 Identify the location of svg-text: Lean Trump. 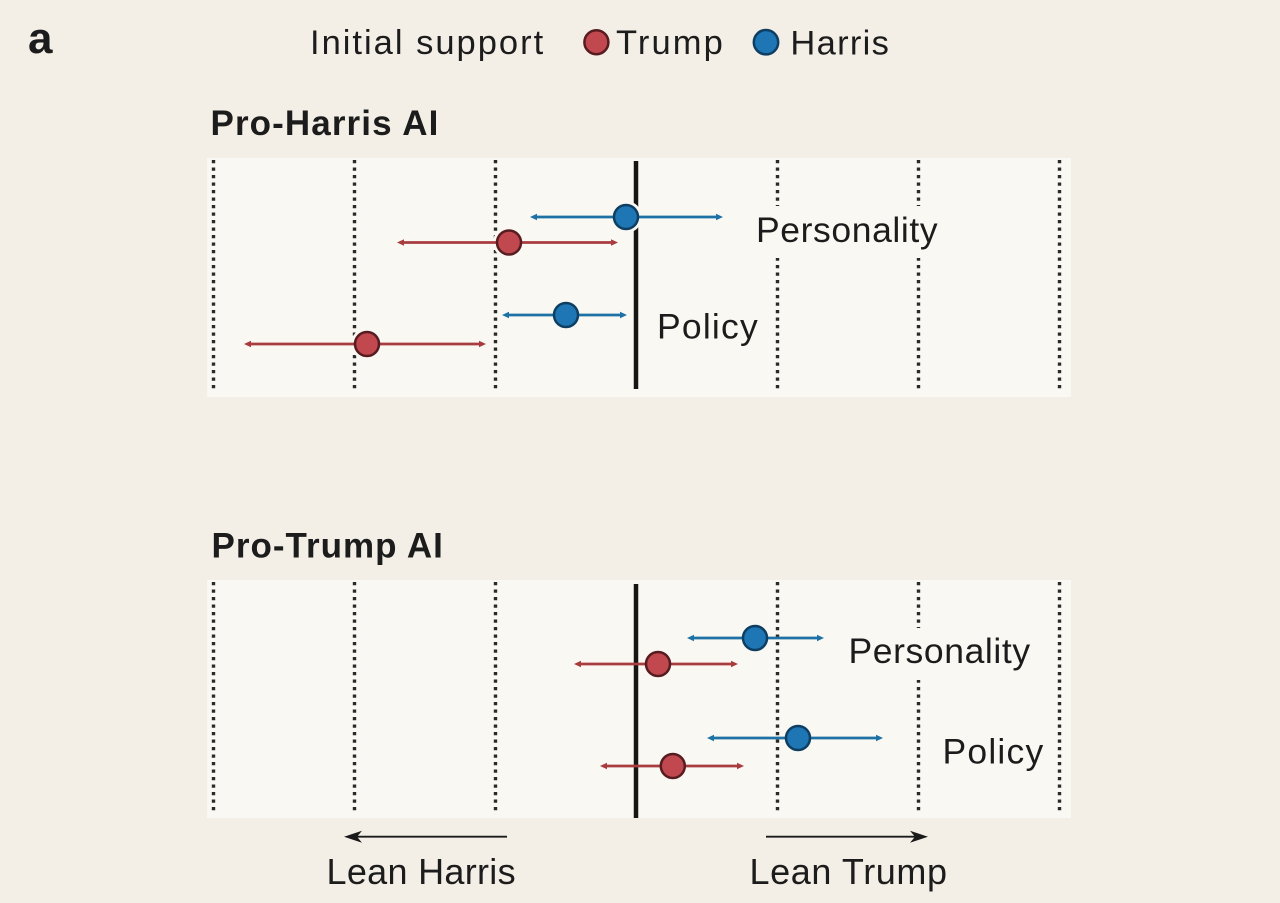
(849, 871).